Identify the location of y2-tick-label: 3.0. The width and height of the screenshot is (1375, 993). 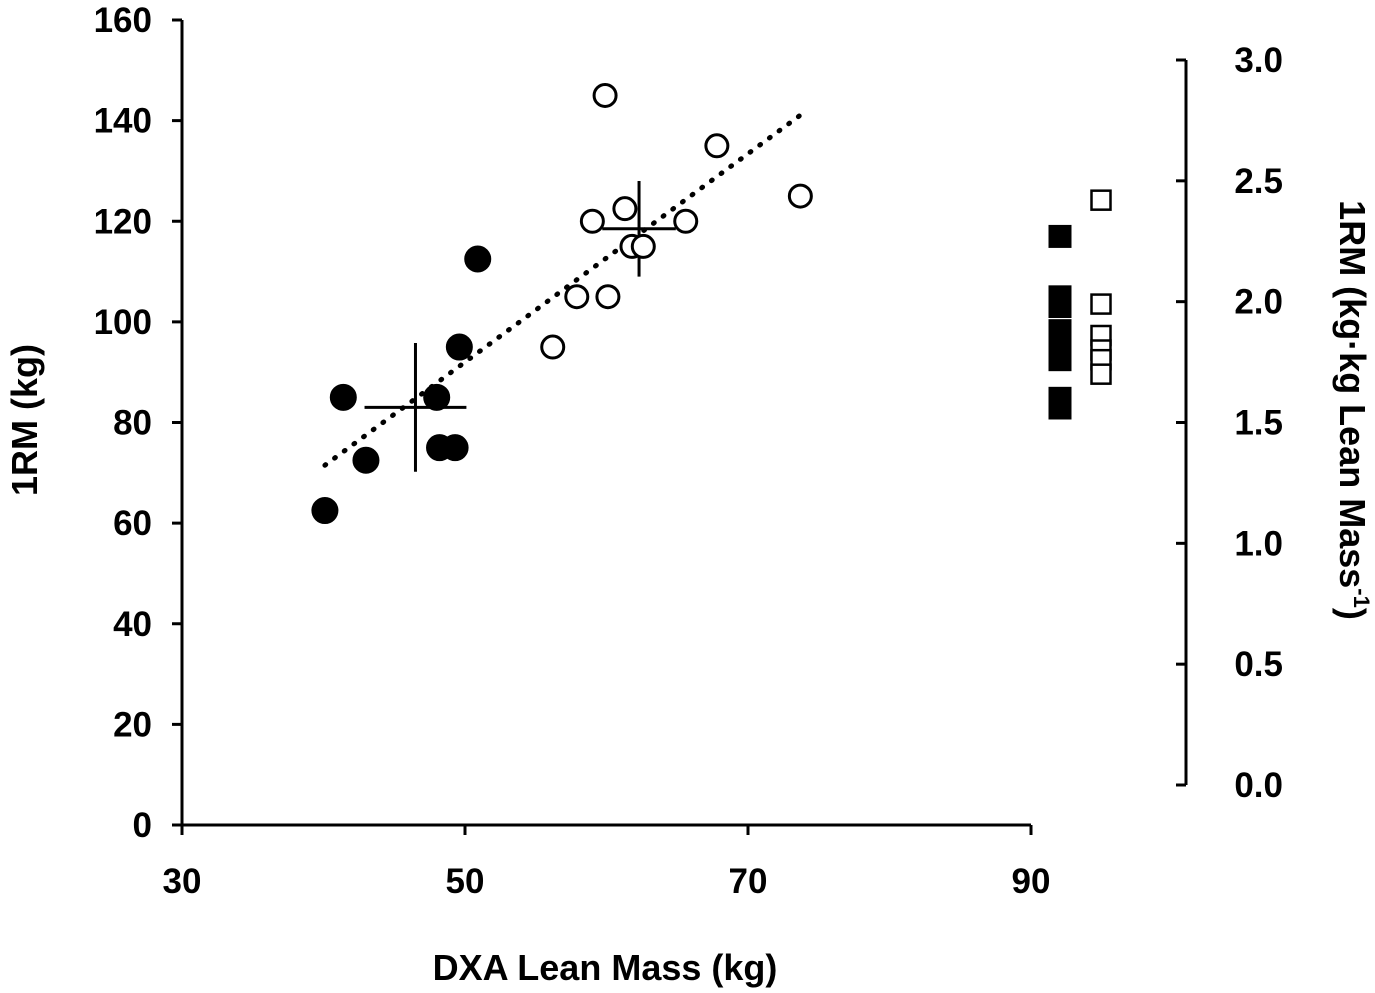
(1258, 60).